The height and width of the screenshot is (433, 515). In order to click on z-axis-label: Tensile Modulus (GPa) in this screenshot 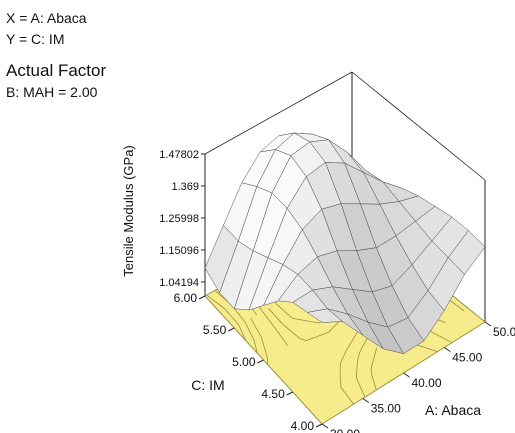, I will do `click(128, 211)`.